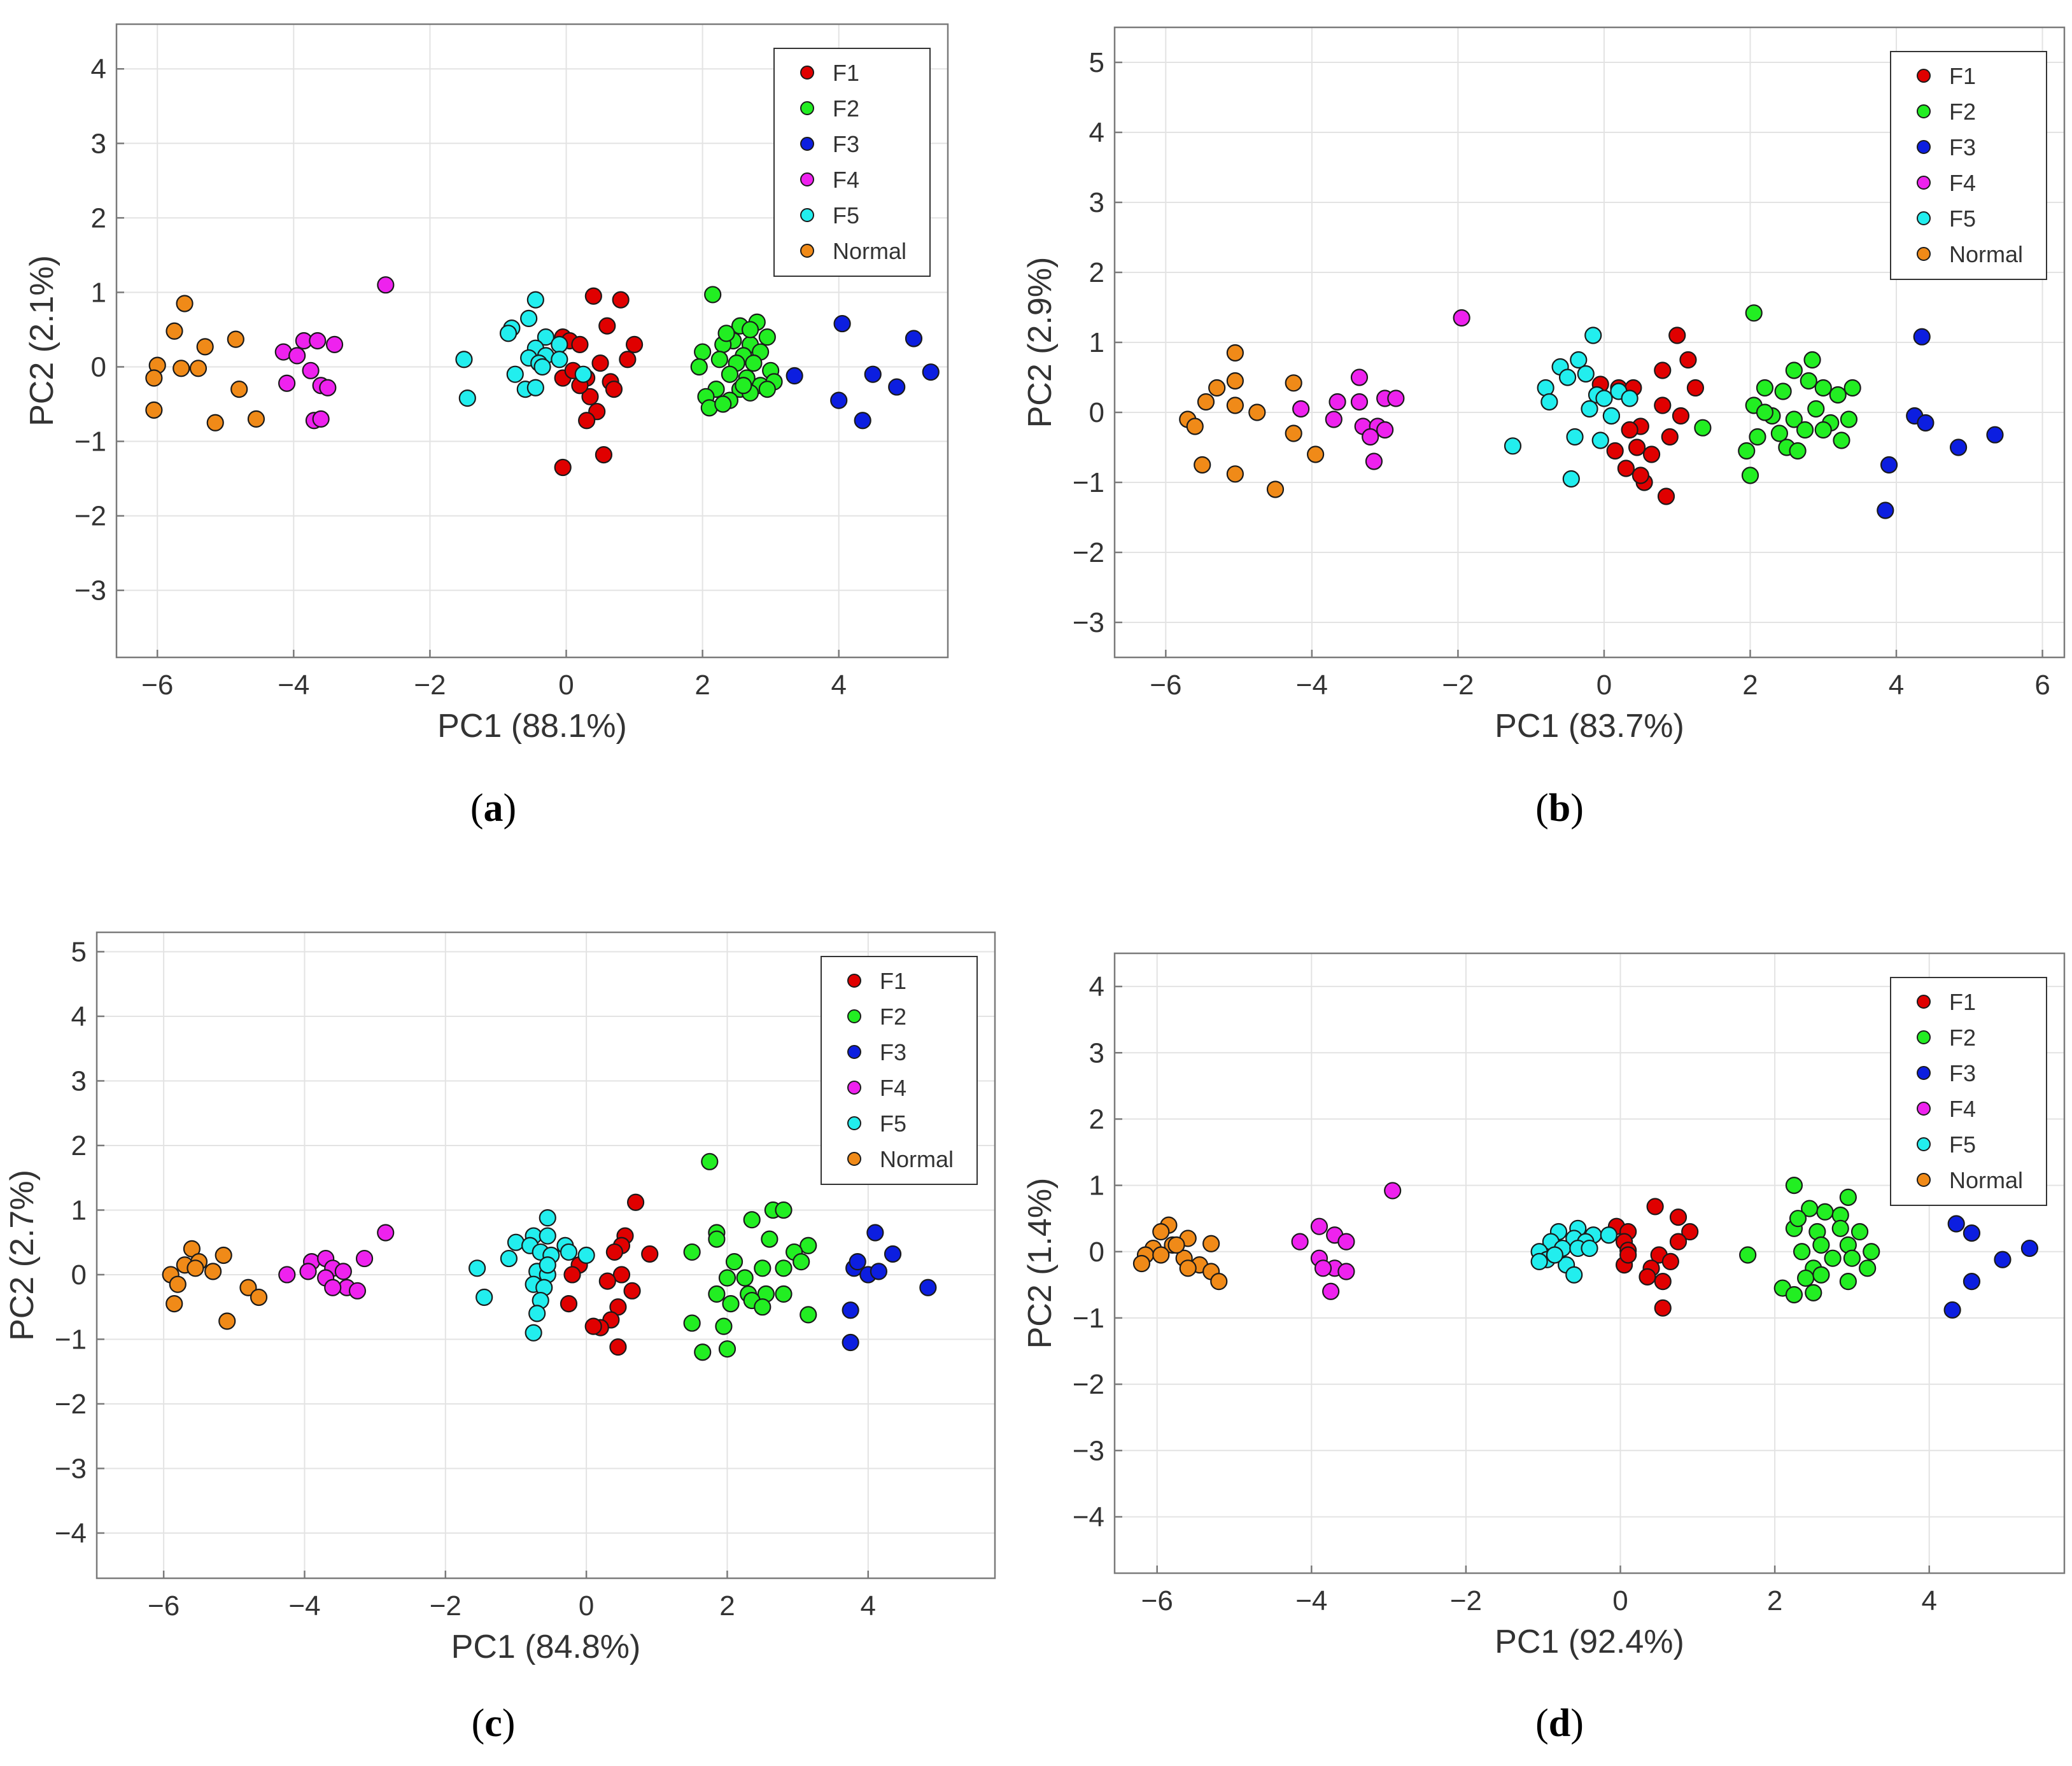  I want to click on y-tick-label: 1, so click(79, 1211).